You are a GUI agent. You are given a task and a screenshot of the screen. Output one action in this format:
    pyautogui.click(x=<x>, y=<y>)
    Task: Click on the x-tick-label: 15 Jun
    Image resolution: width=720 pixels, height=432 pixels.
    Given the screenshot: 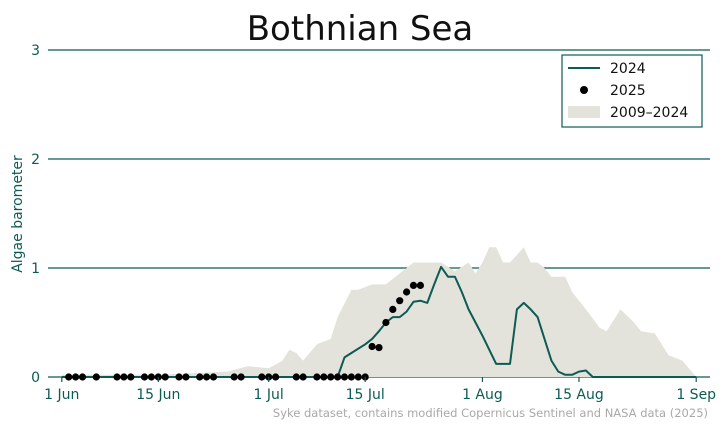 What is the action you would take?
    pyautogui.click(x=158, y=395)
    